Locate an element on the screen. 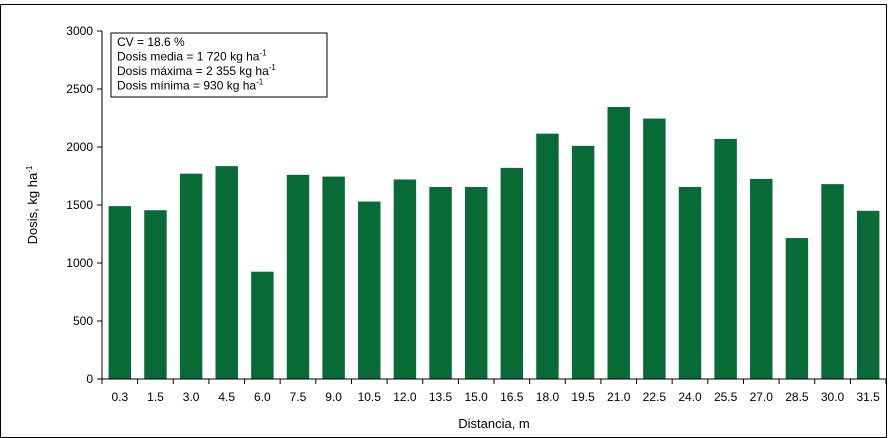  y-tick-label: 2500 is located at coordinates (79, 89).